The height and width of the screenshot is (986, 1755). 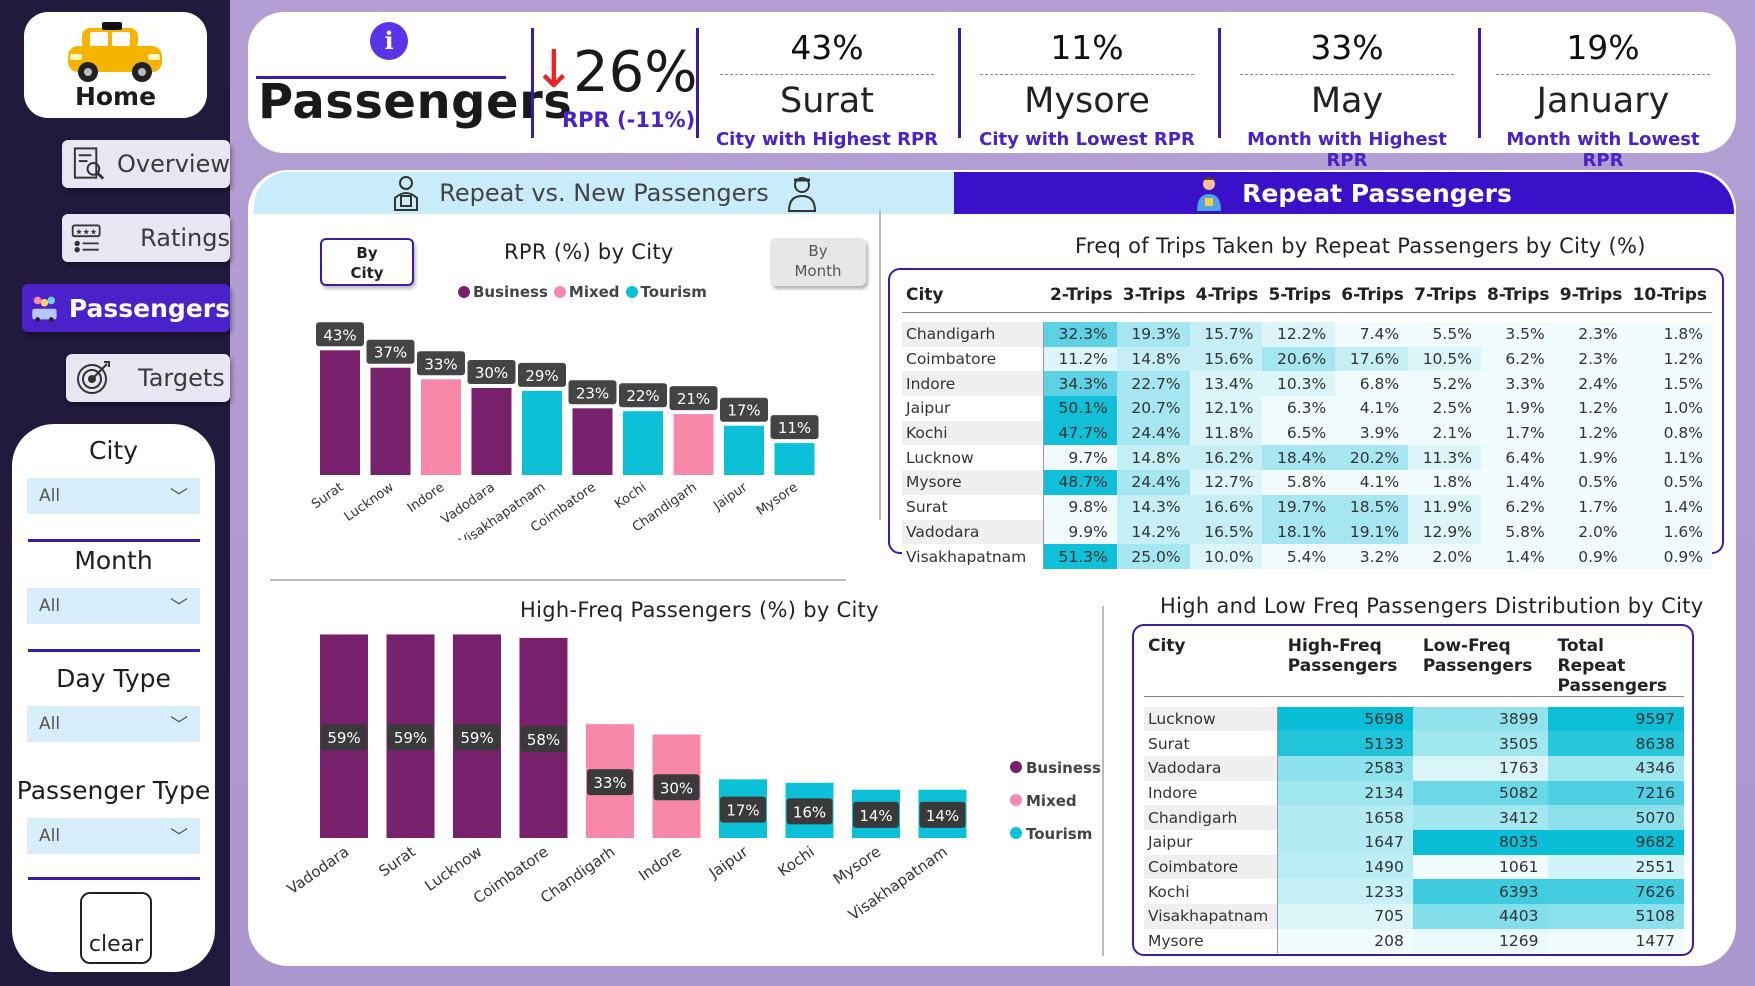 What do you see at coordinates (1590, 295) in the screenshot?
I see `column-header: 9-Trips` at bounding box center [1590, 295].